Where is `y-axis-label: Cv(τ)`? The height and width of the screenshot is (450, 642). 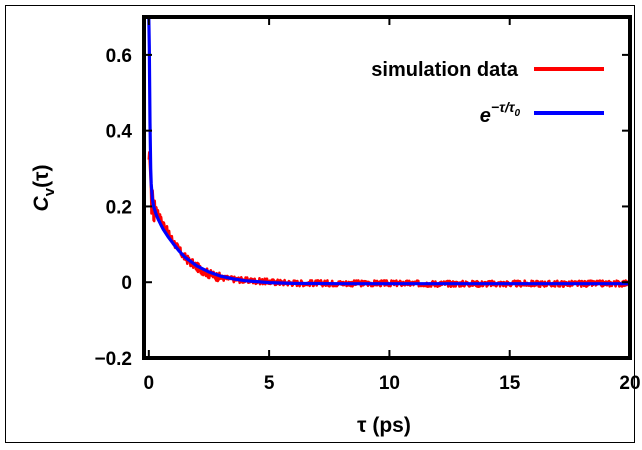
y-axis-label: Cv(τ) is located at coordinates (44, 188).